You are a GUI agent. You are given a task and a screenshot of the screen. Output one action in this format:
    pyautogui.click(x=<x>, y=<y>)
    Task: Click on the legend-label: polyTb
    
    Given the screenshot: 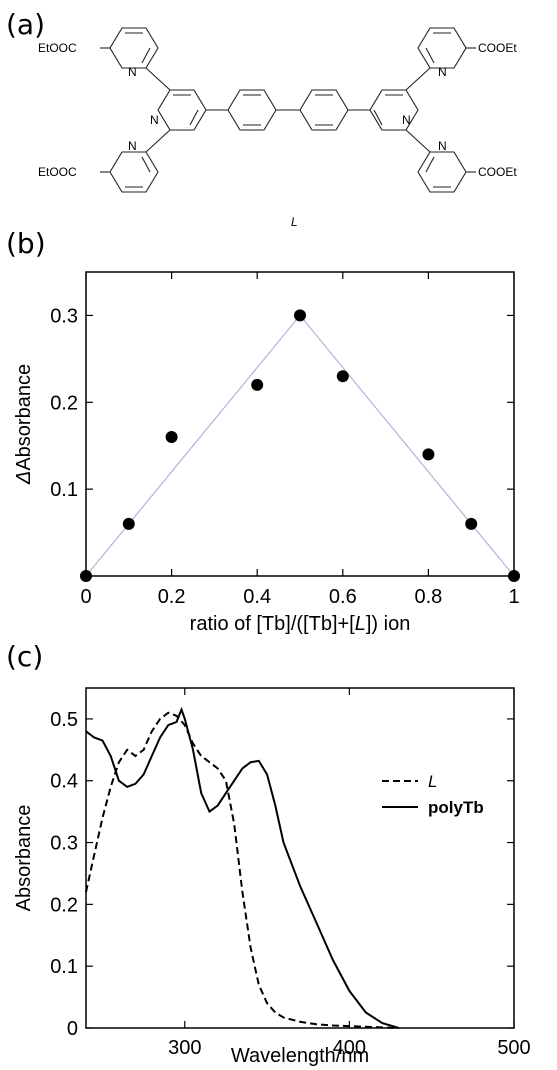 What is the action you would take?
    pyautogui.click(x=456, y=807)
    